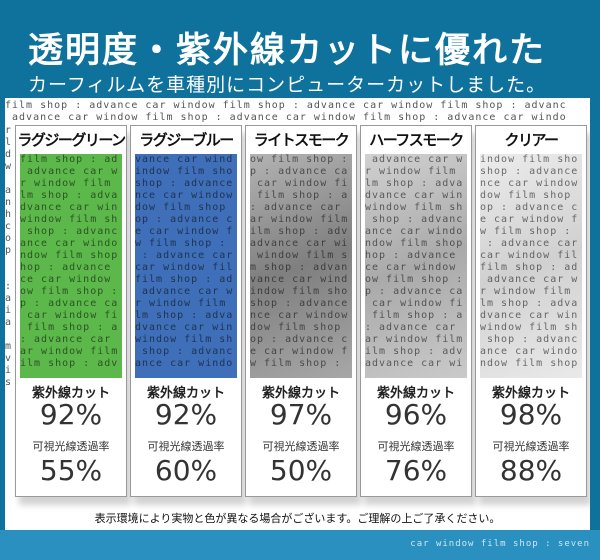 The image size is (600, 560). Describe the element at coordinates (531, 470) in the screenshot. I see `visible-light-value: 88%` at that location.